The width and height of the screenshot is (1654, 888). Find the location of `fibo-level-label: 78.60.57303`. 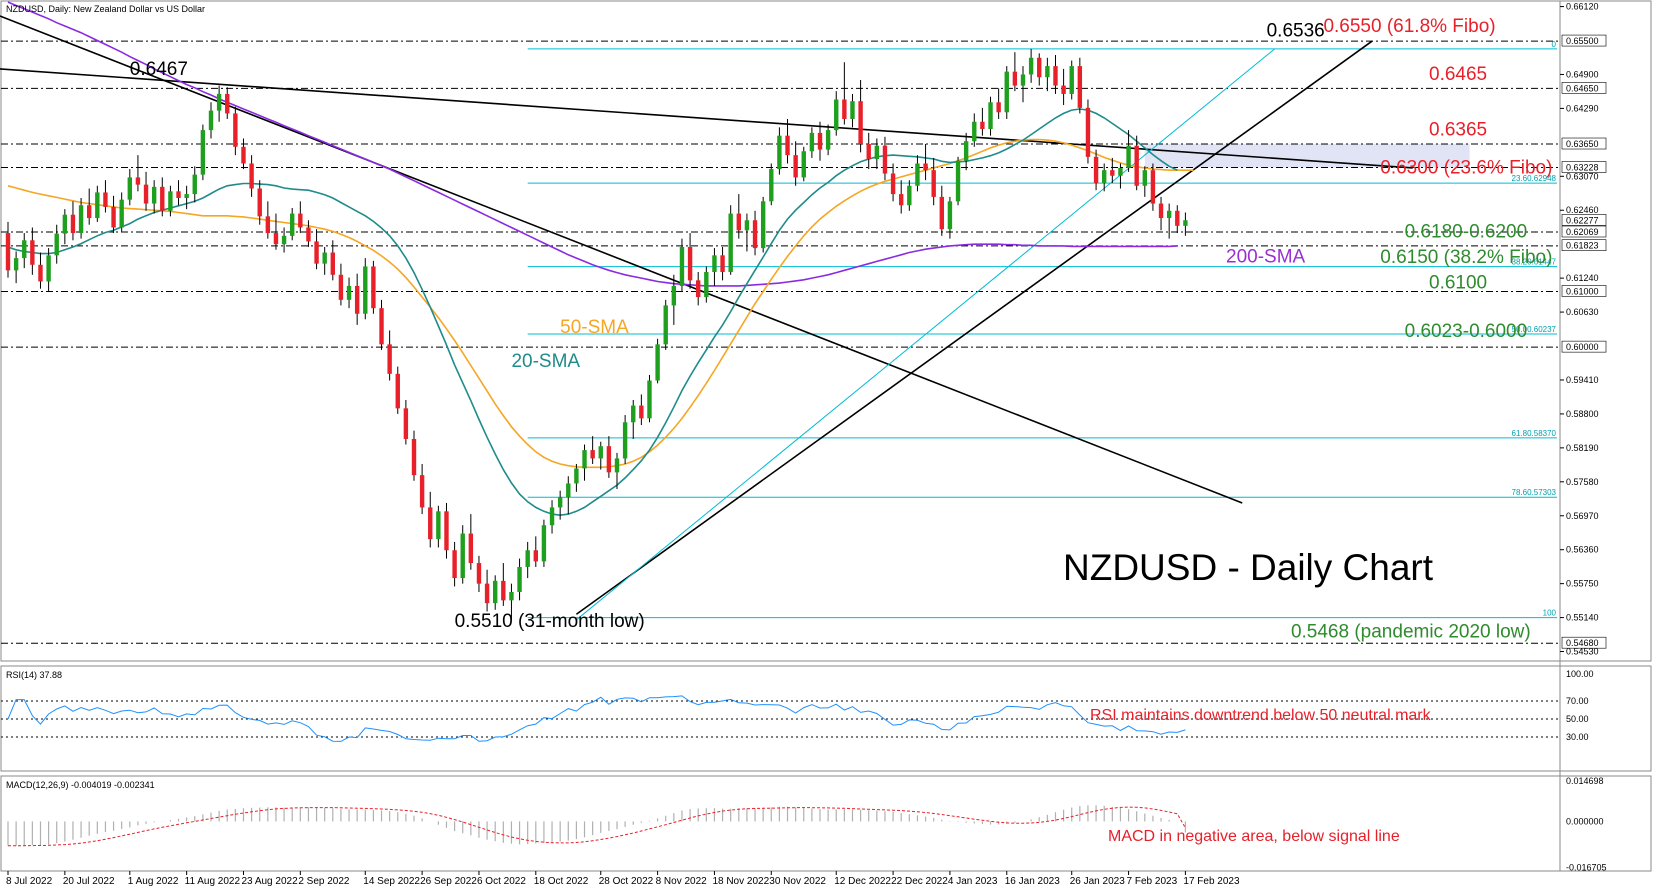

fibo-level-label: 78.60.57303 is located at coordinates (1534, 492).